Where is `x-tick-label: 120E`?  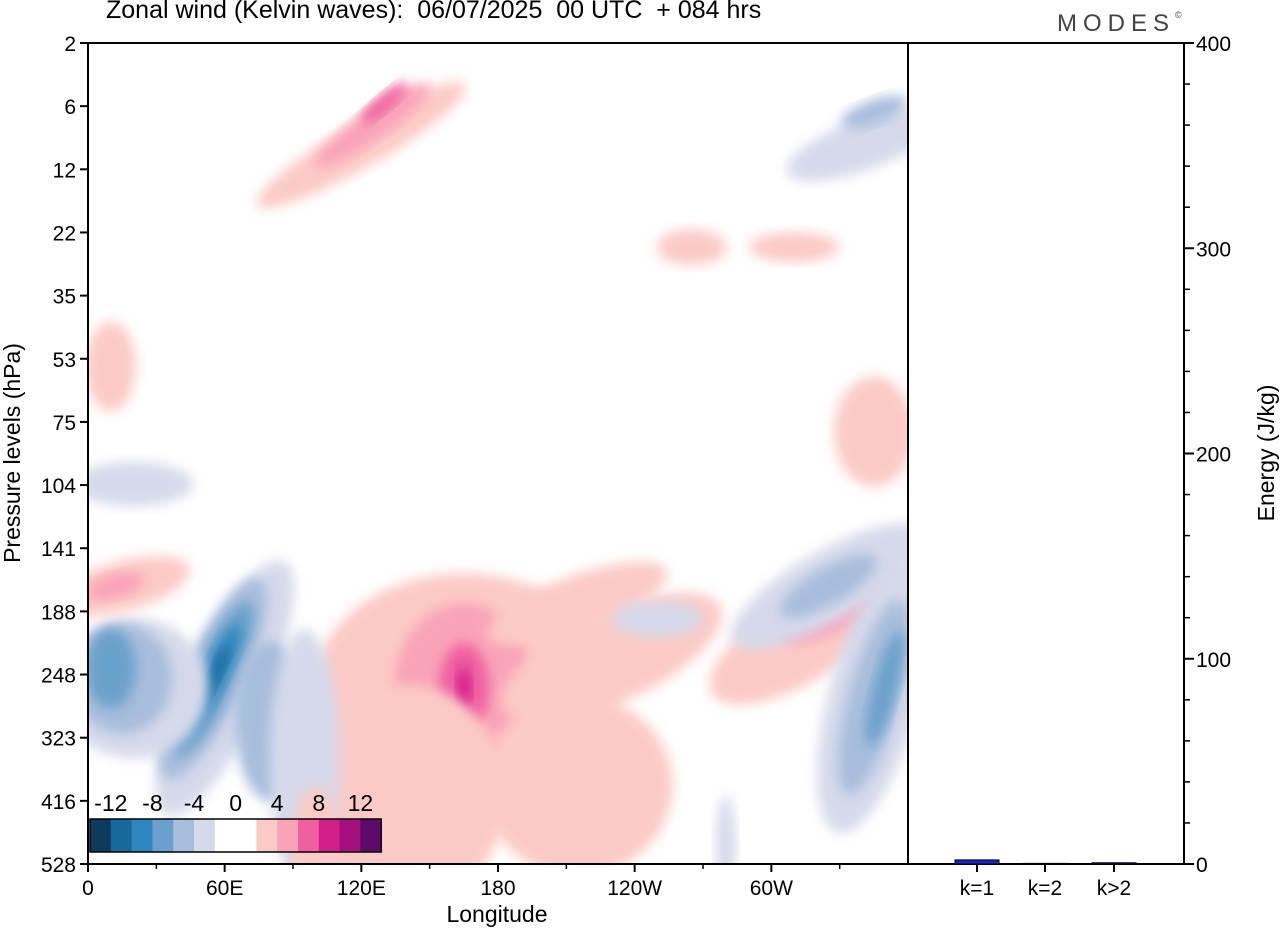 x-tick-label: 120E is located at coordinates (361, 888).